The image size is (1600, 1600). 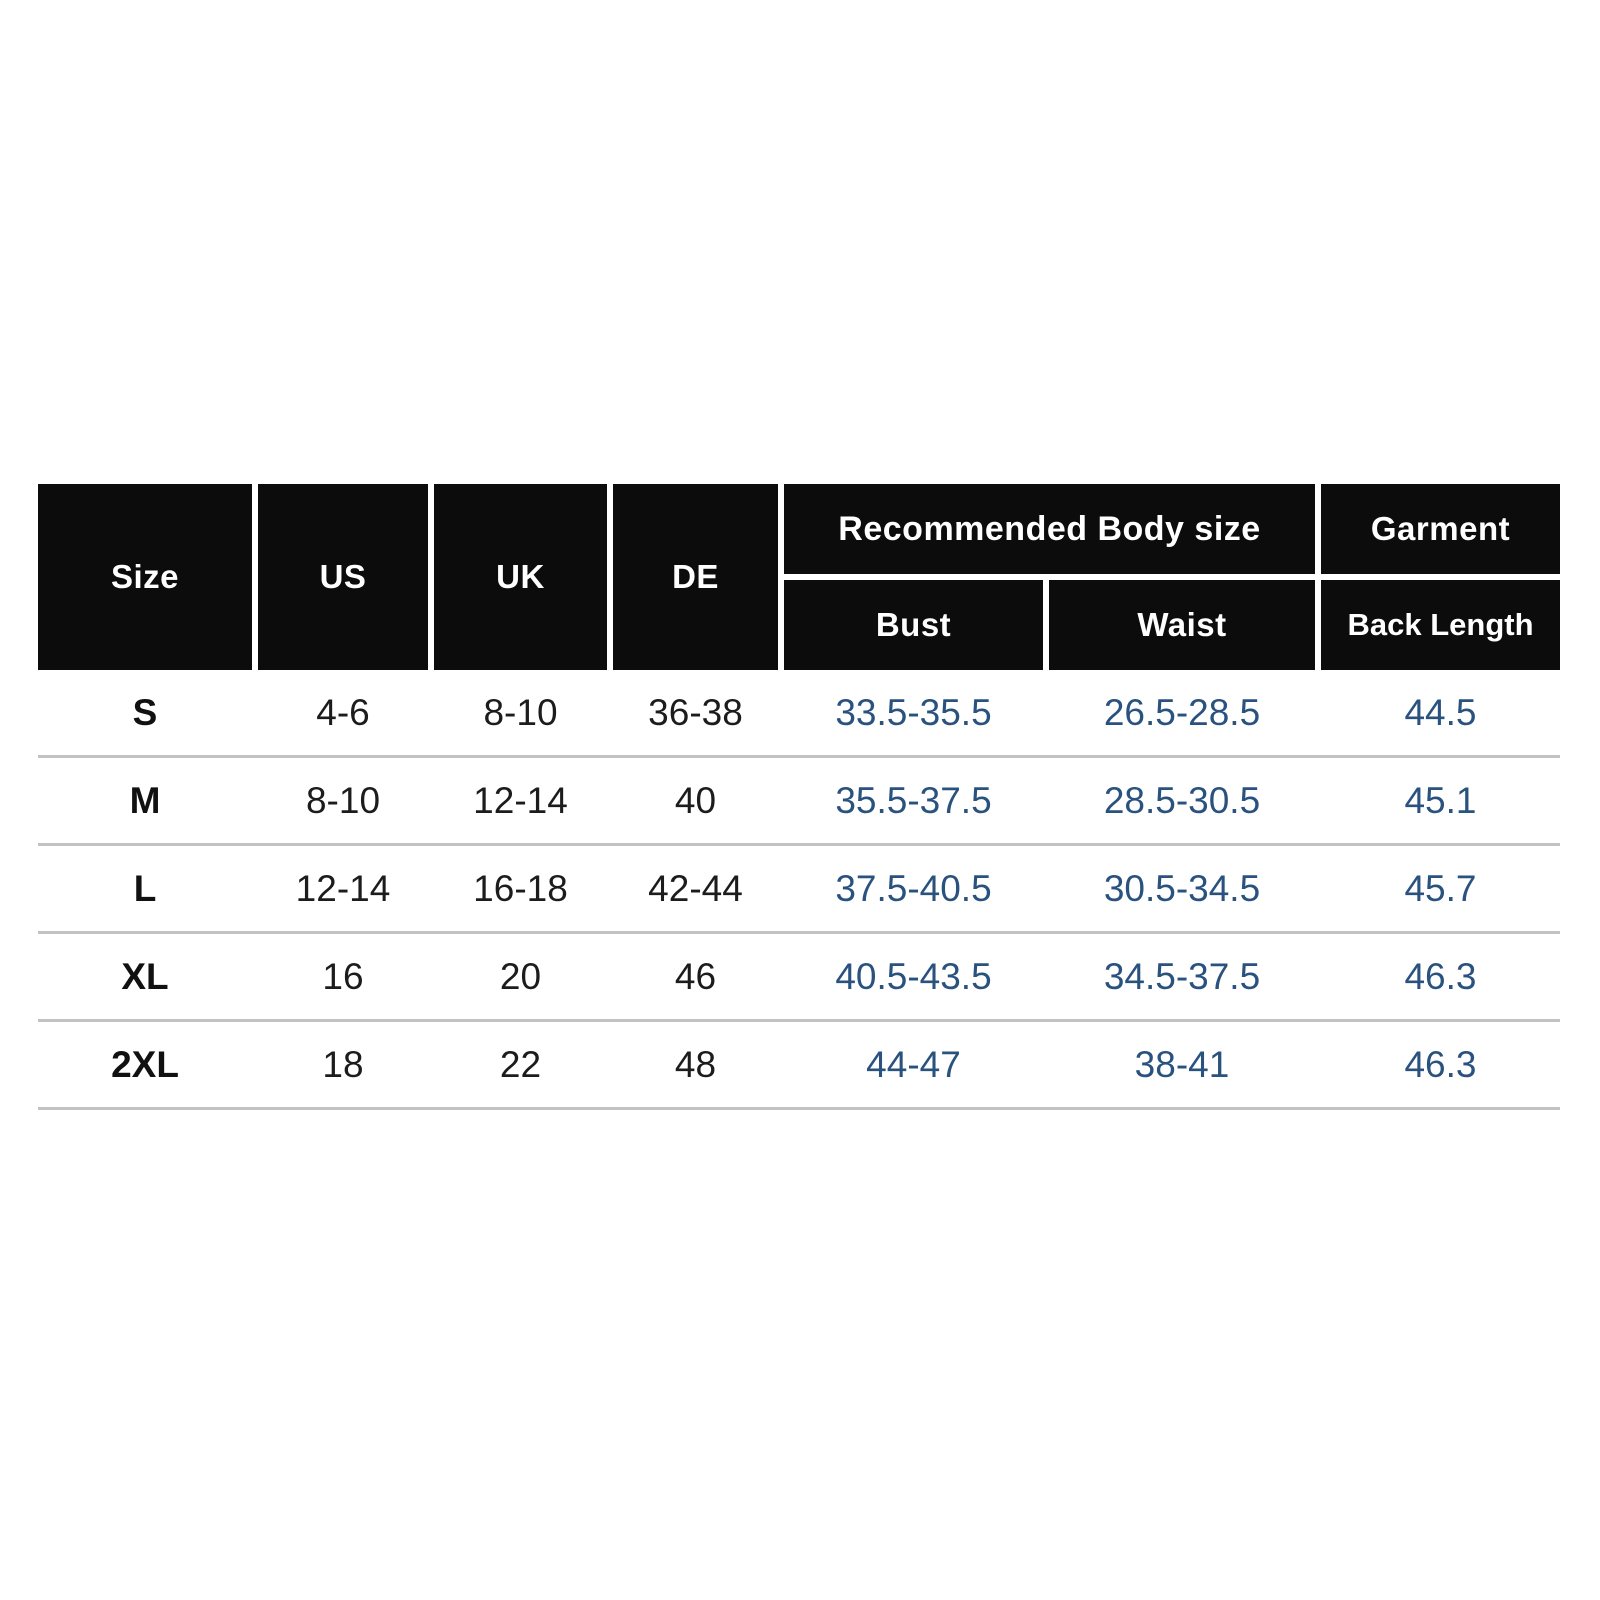 I want to click on cell-waist: 28.5-30.5, so click(x=1182, y=800).